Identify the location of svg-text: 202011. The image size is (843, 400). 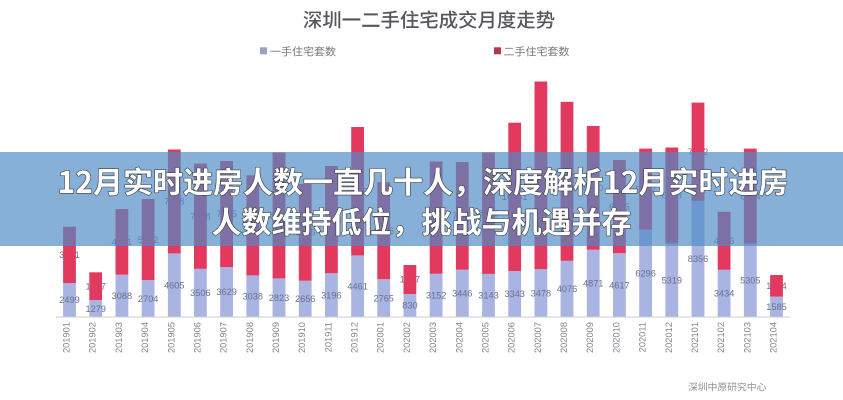
(643, 337).